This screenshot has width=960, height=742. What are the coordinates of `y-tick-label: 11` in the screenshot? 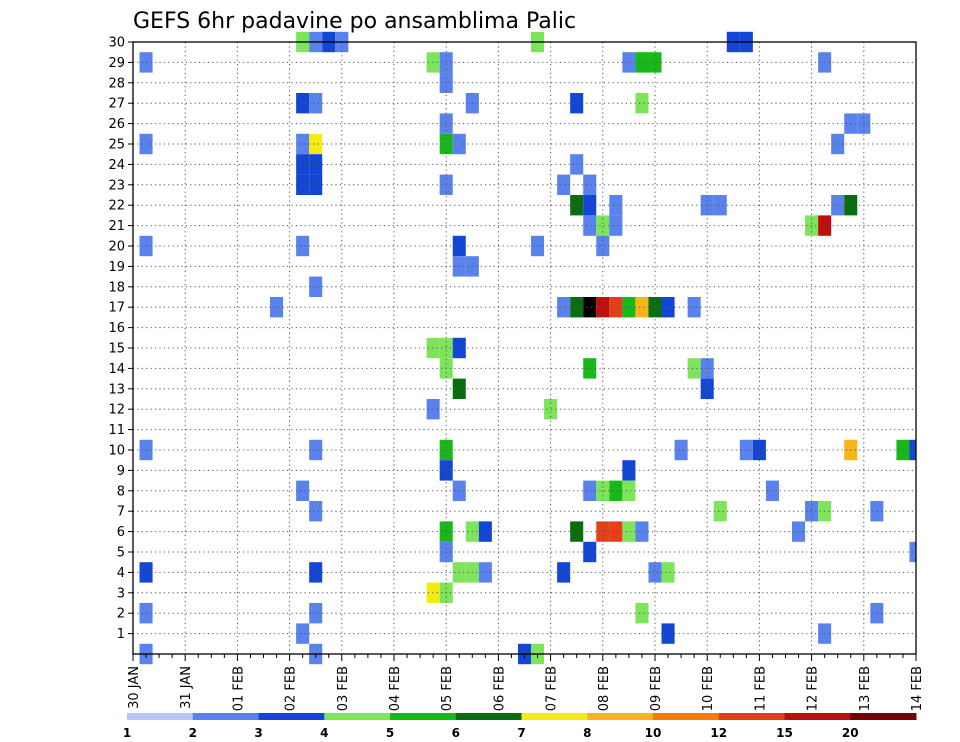 It's located at (116, 430).